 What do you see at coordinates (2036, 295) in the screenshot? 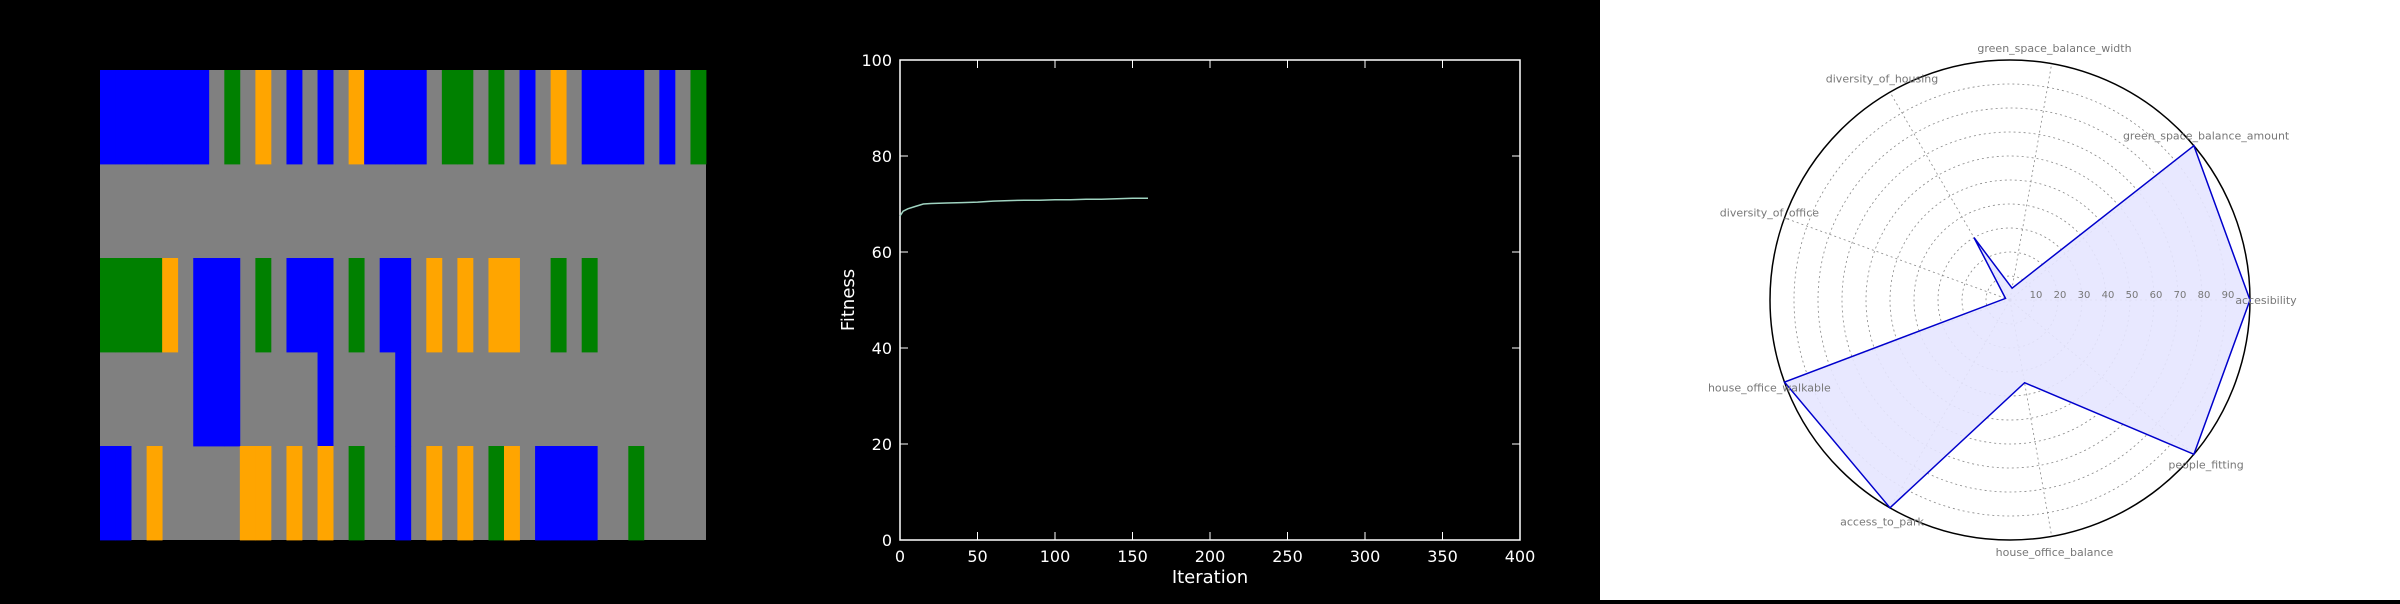
I see `radar-r-tick-label: 10` at bounding box center [2036, 295].